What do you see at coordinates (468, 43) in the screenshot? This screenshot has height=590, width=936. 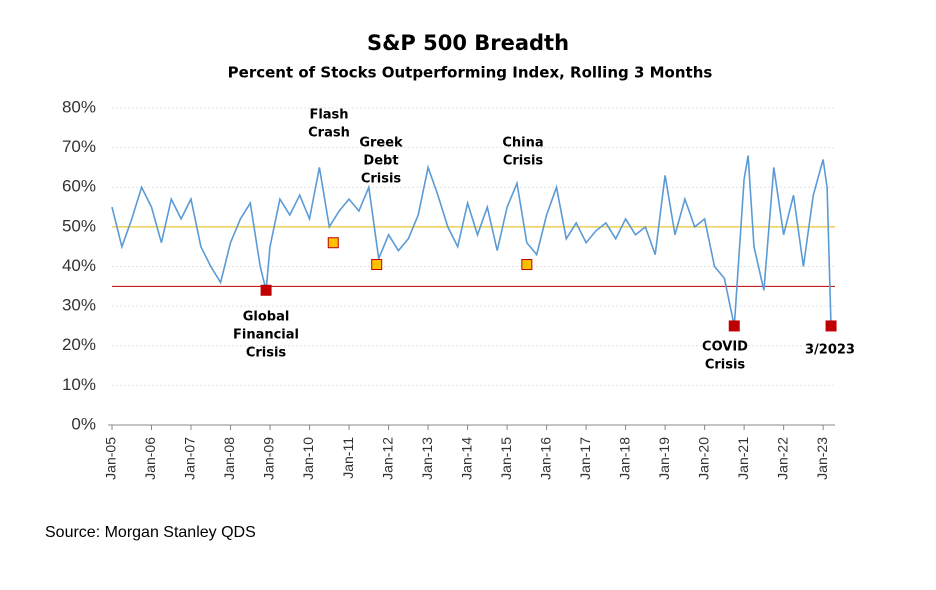 I see `chart-title: S&P 500 Breadth` at bounding box center [468, 43].